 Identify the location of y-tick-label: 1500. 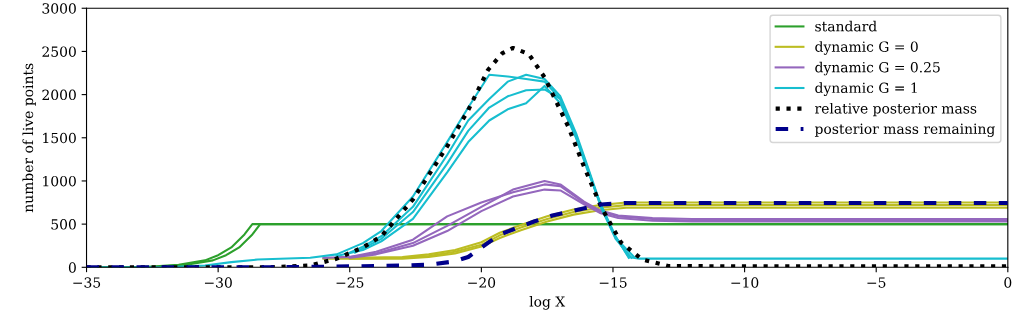
(59, 138).